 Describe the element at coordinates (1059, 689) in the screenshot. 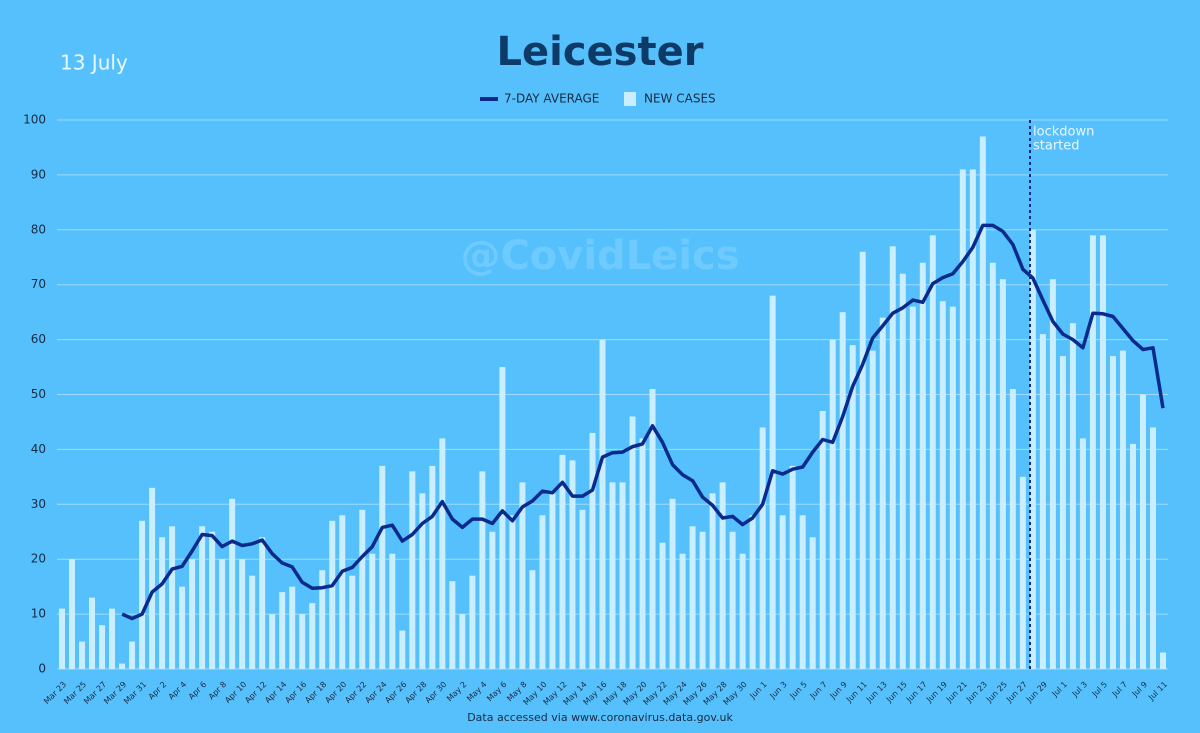

I see `x-tick-label: Jul 1` at that location.